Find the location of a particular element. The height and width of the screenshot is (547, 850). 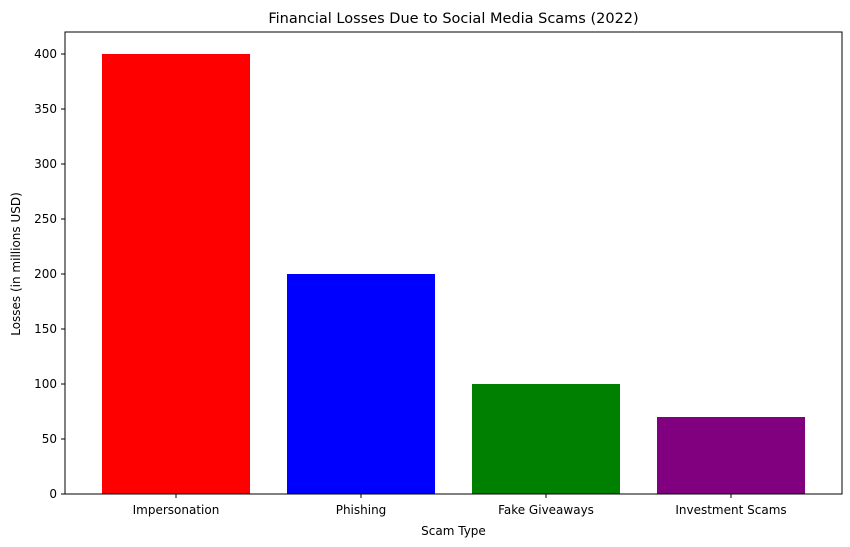

x-tick-label: Phishing is located at coordinates (361, 510).